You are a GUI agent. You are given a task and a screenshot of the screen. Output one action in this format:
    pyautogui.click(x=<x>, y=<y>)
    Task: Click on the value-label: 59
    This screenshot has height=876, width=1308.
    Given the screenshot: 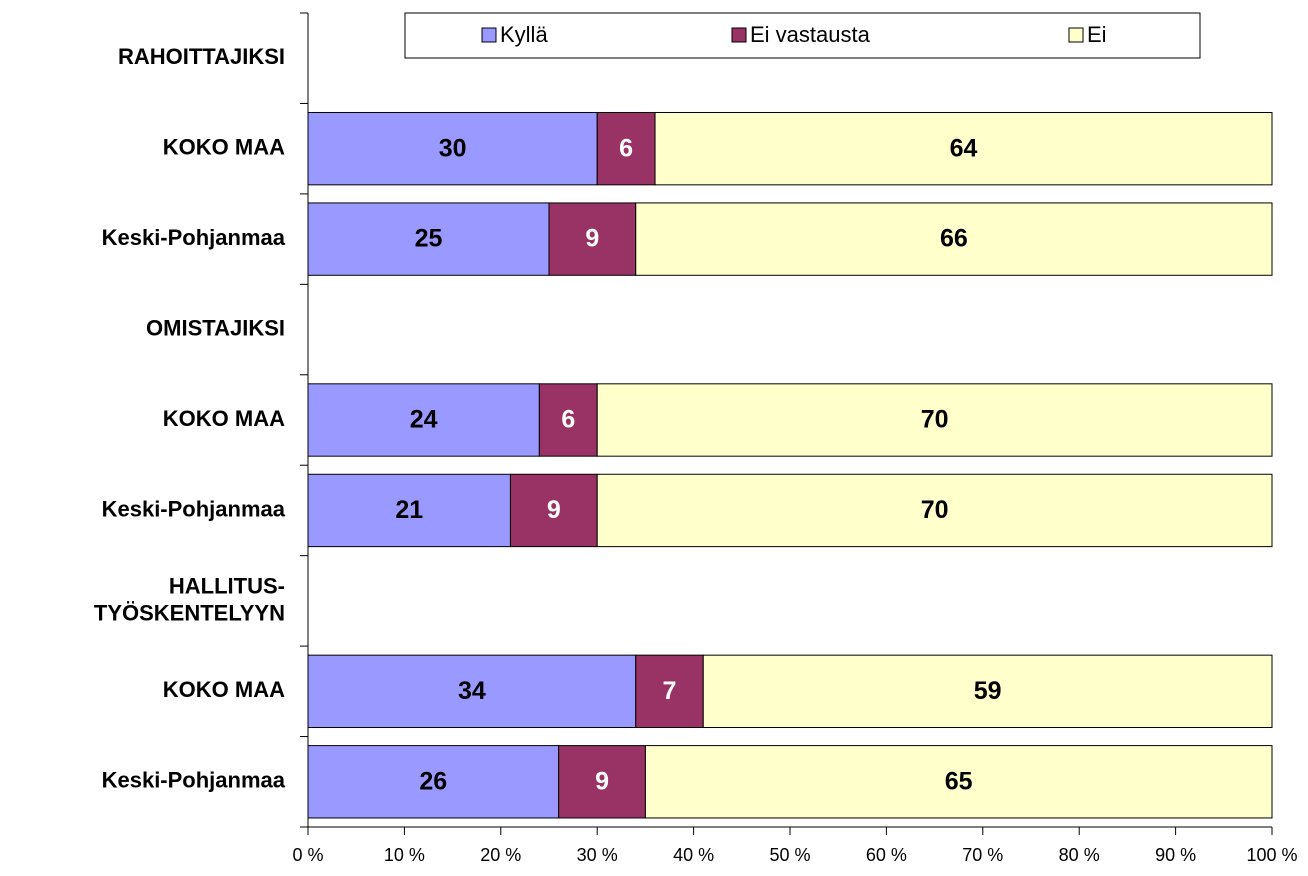 What is the action you would take?
    pyautogui.click(x=988, y=691)
    